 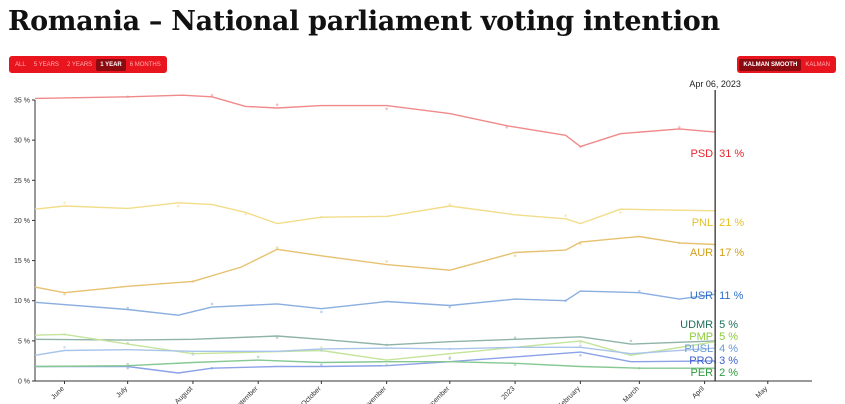 I want to click on y-tick-label: 35 %, so click(x=22, y=101).